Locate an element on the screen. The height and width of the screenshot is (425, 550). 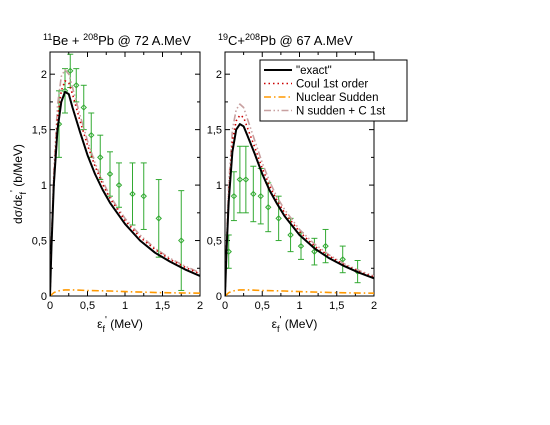
legend-label: Coul 1st order is located at coordinates (332, 85).